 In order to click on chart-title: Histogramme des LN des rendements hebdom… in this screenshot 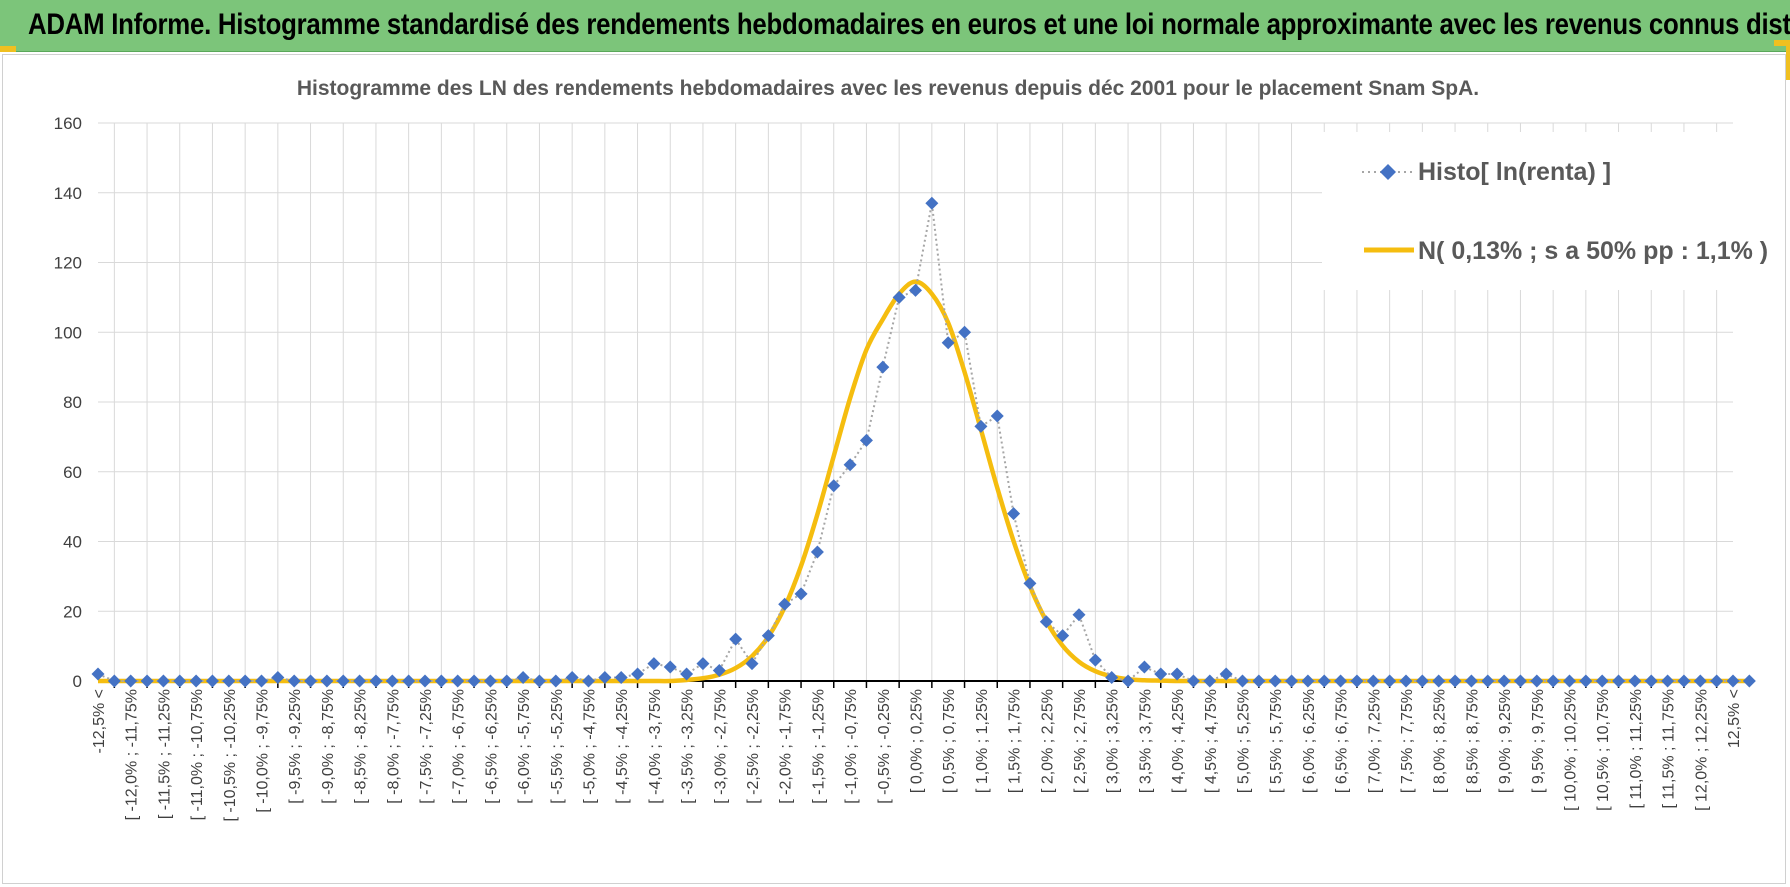, I will do `click(888, 88)`.